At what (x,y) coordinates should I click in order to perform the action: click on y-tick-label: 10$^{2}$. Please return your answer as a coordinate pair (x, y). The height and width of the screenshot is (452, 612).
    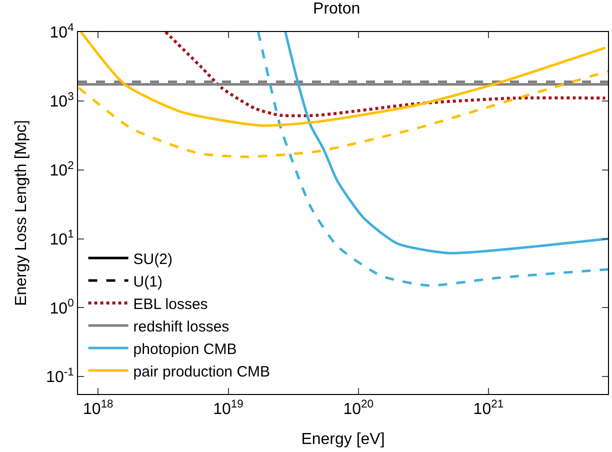
    Looking at the image, I should click on (62, 170).